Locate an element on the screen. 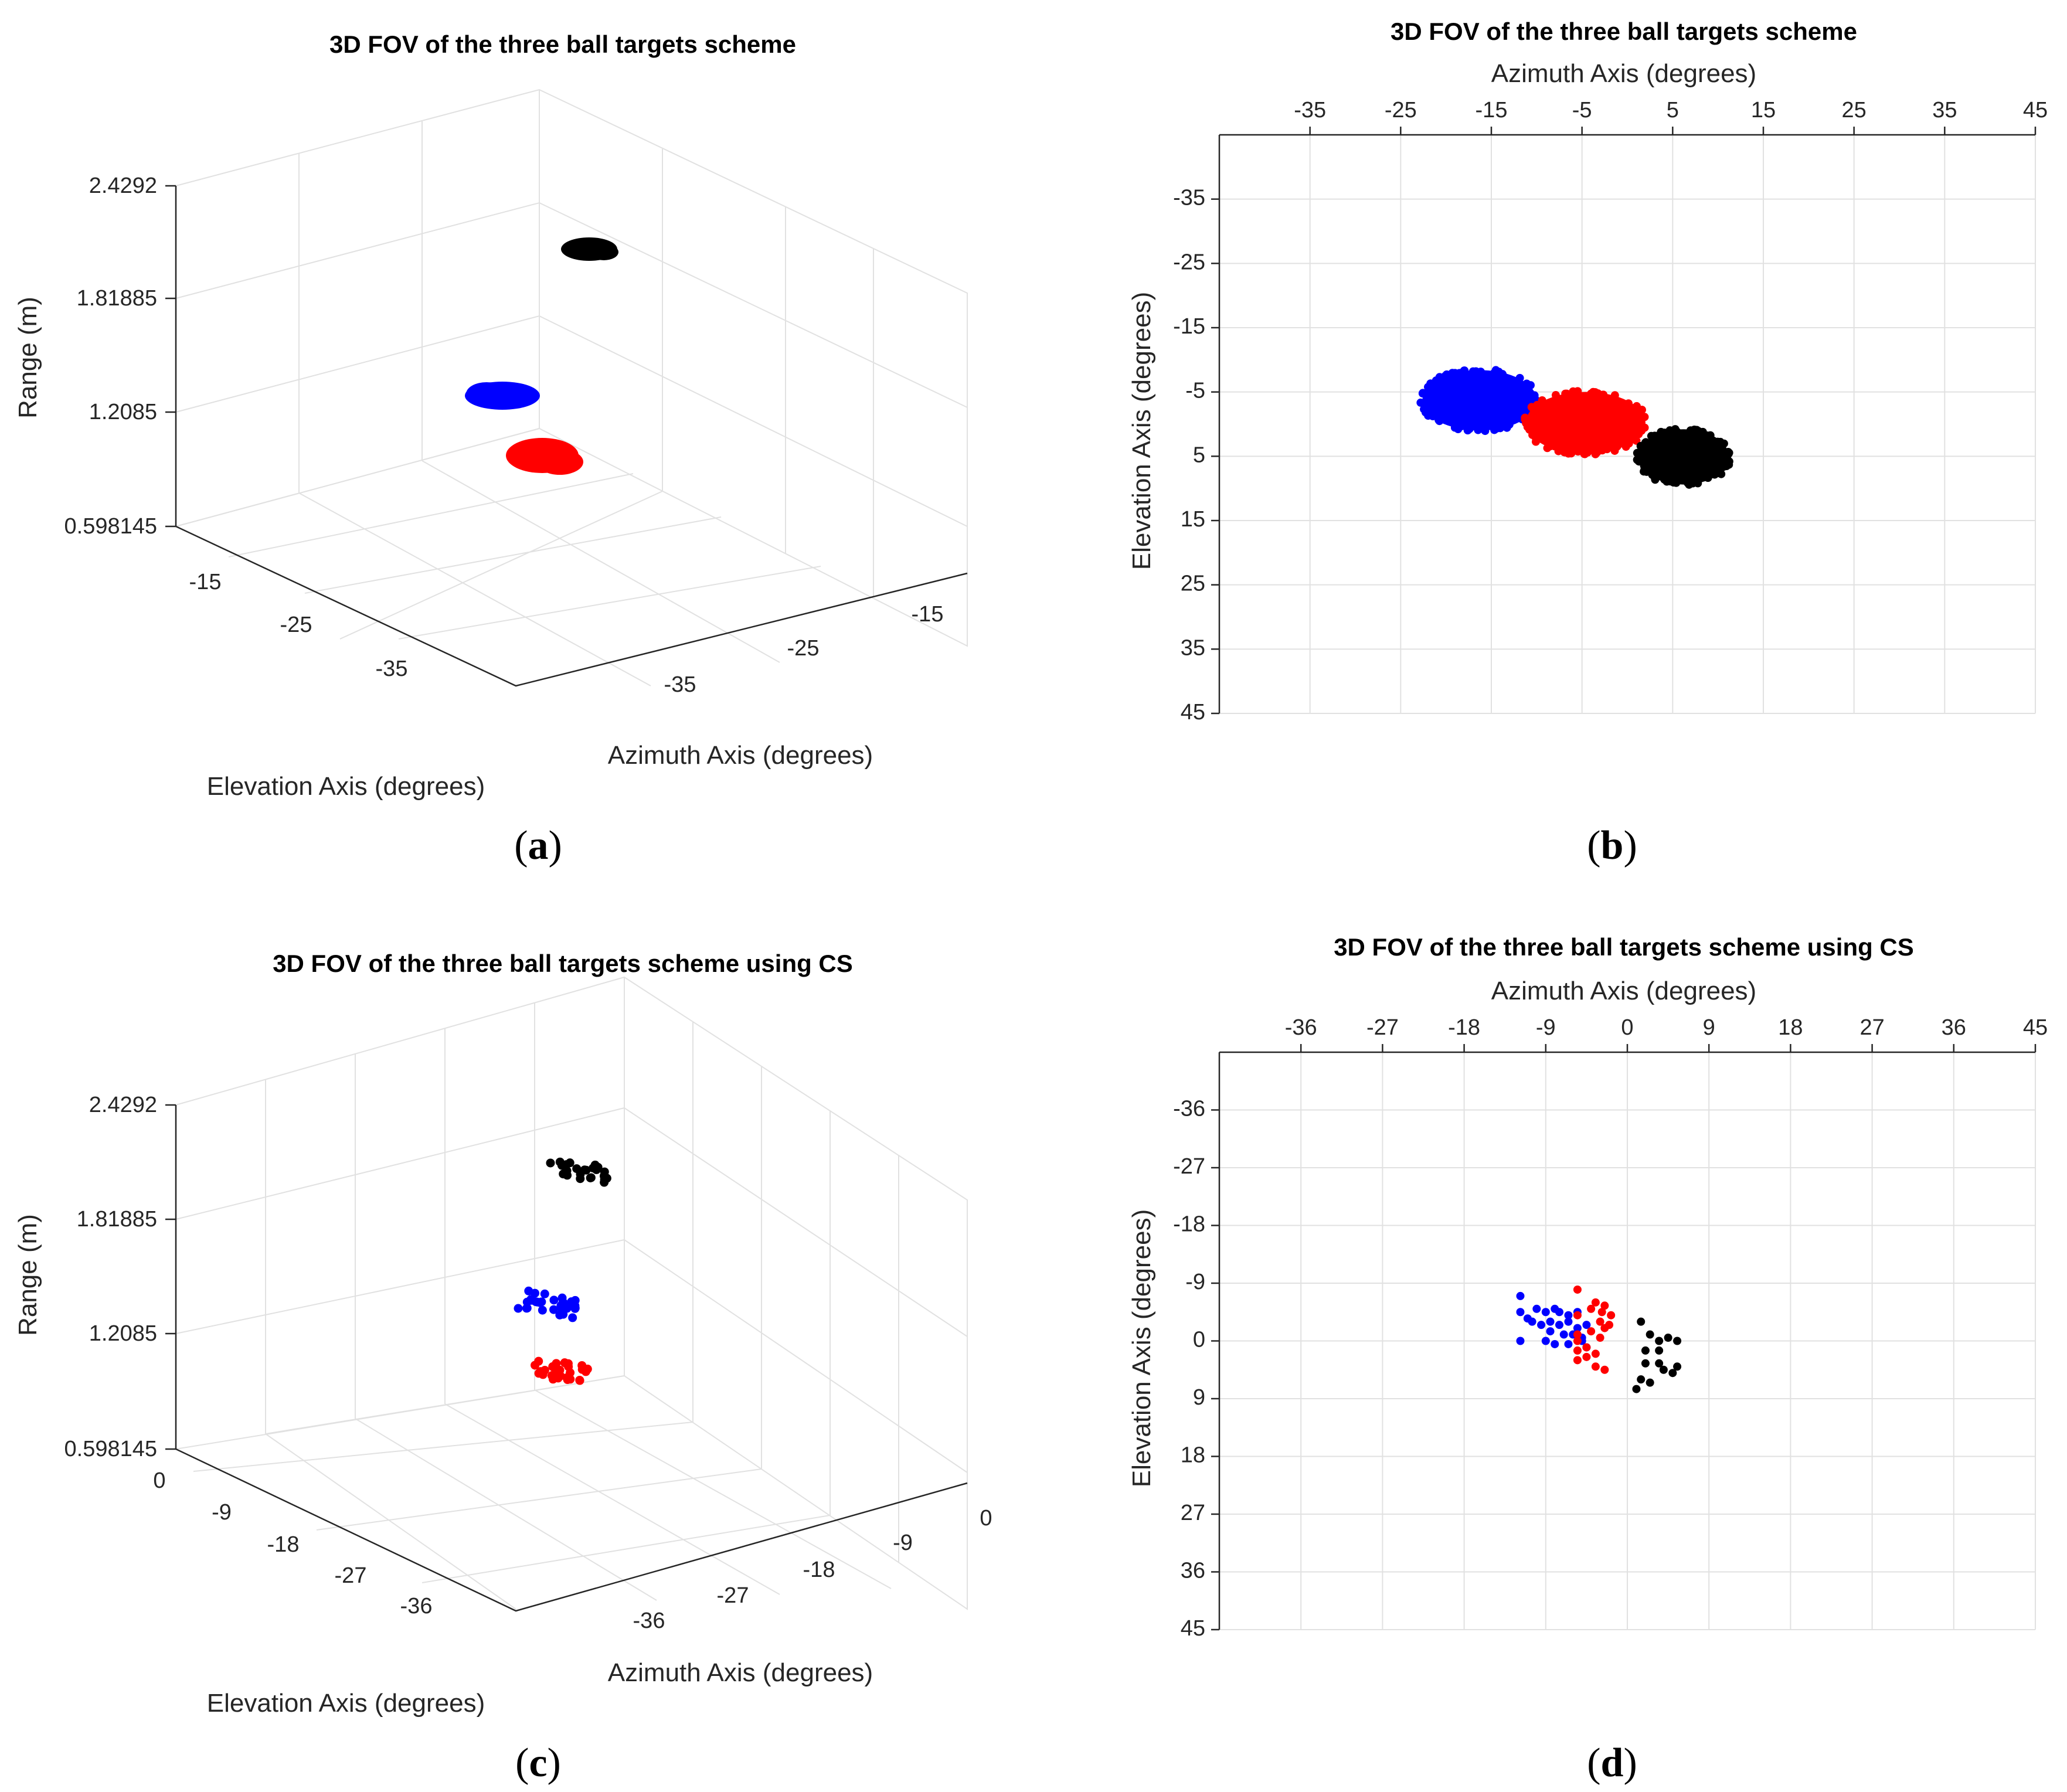  d-x-tick-label: 45 is located at coordinates (2035, 1027).